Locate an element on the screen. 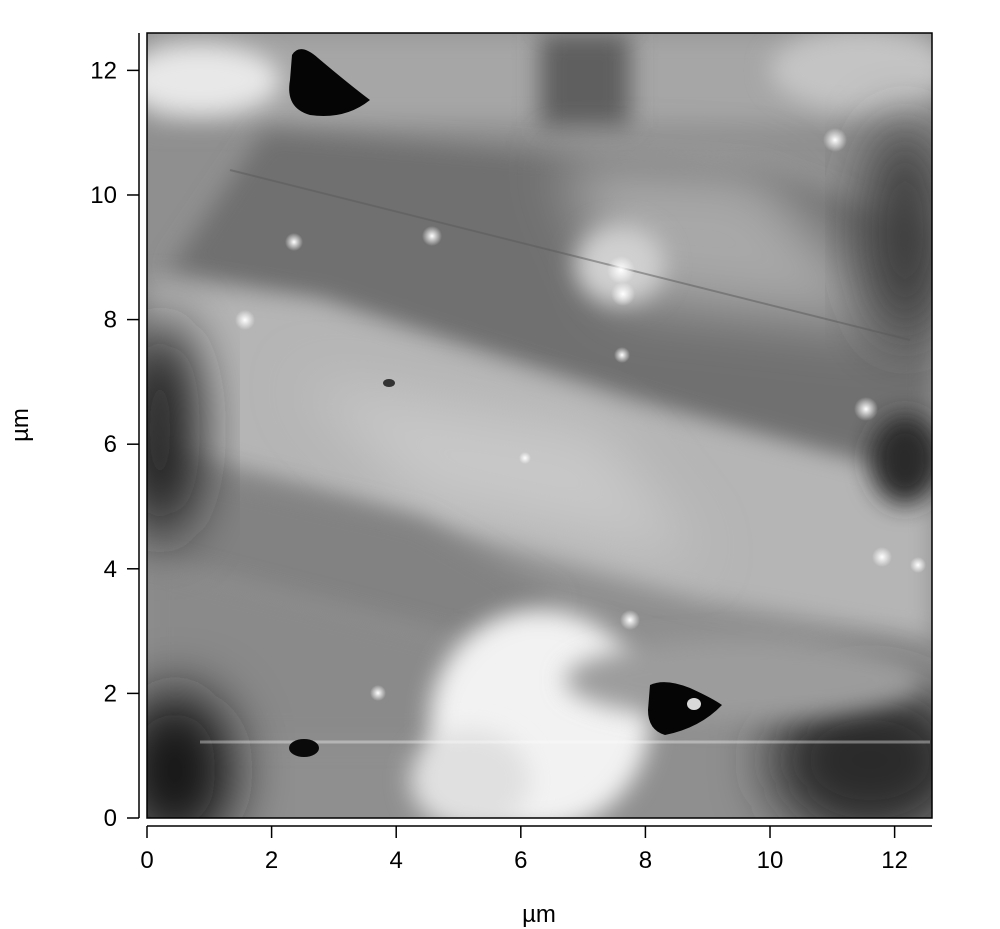 This screenshot has width=1000, height=929. x-tick-label: 2 is located at coordinates (271, 860).